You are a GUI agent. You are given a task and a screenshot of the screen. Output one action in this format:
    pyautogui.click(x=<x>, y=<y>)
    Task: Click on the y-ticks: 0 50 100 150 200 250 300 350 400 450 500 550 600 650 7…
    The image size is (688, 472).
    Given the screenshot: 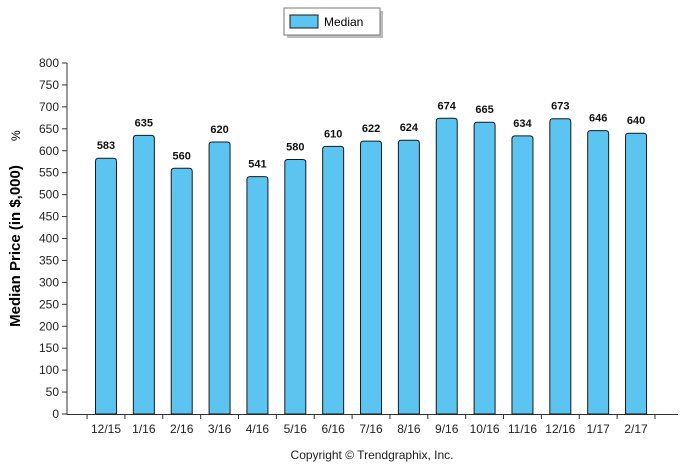 What is the action you would take?
    pyautogui.click(x=53, y=238)
    